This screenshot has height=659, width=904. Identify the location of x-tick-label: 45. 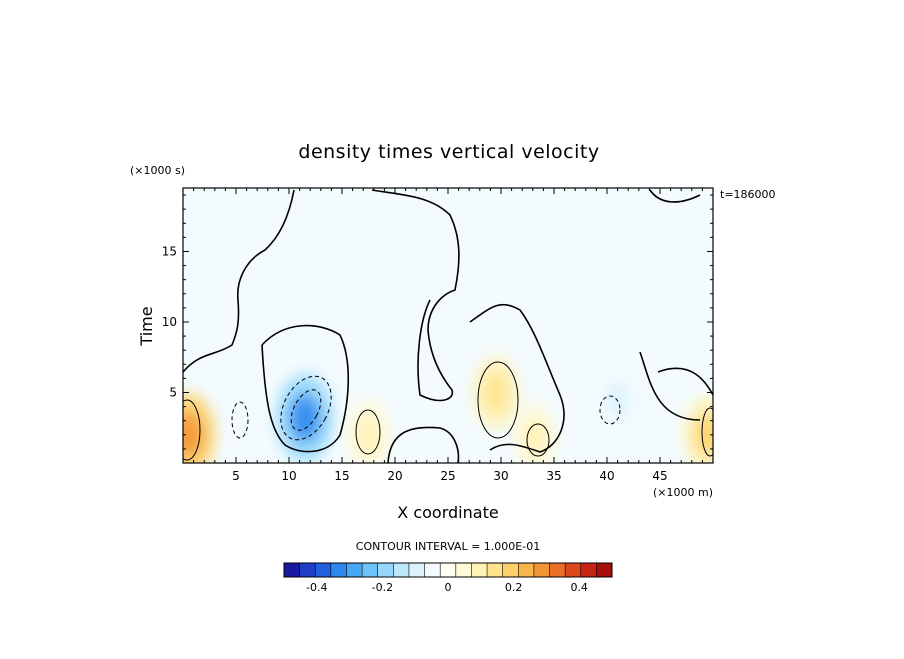
(659, 476).